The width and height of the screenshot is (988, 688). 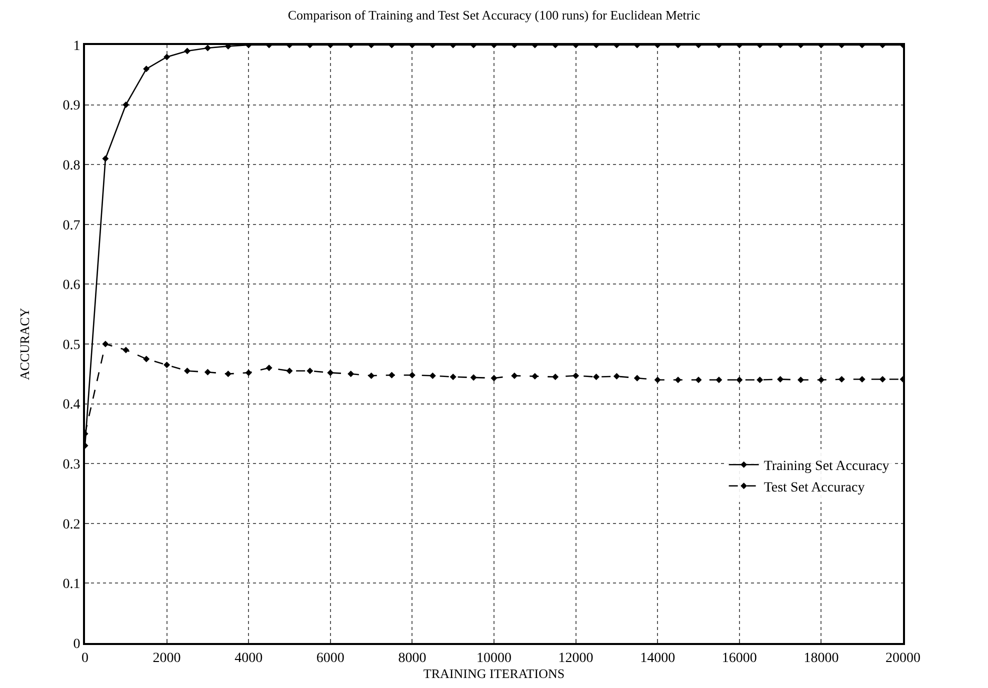 I want to click on x-tick-label: 16000, so click(x=739, y=658).